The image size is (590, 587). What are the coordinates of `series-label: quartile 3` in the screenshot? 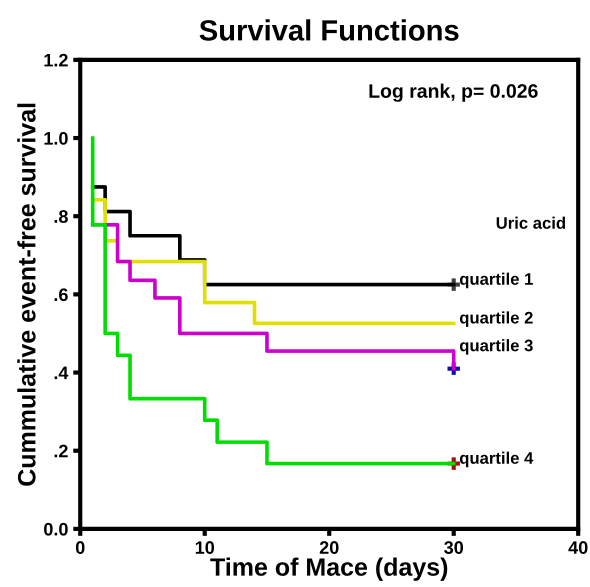 It's located at (496, 347).